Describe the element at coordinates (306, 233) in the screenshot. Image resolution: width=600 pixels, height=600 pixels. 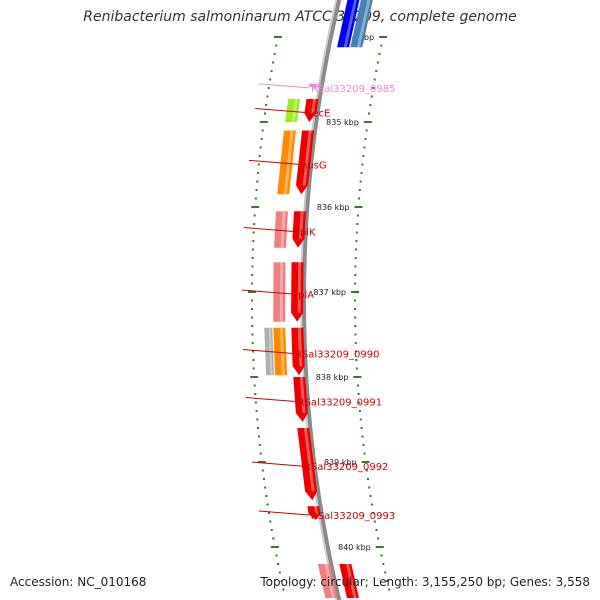
I see `gene-label: rplK` at that location.